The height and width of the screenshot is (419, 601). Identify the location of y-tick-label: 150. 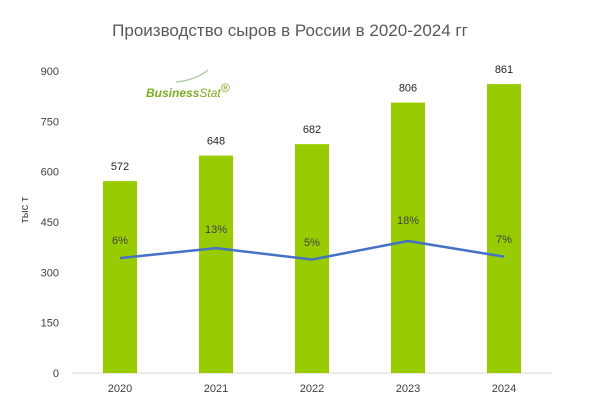
(50, 324).